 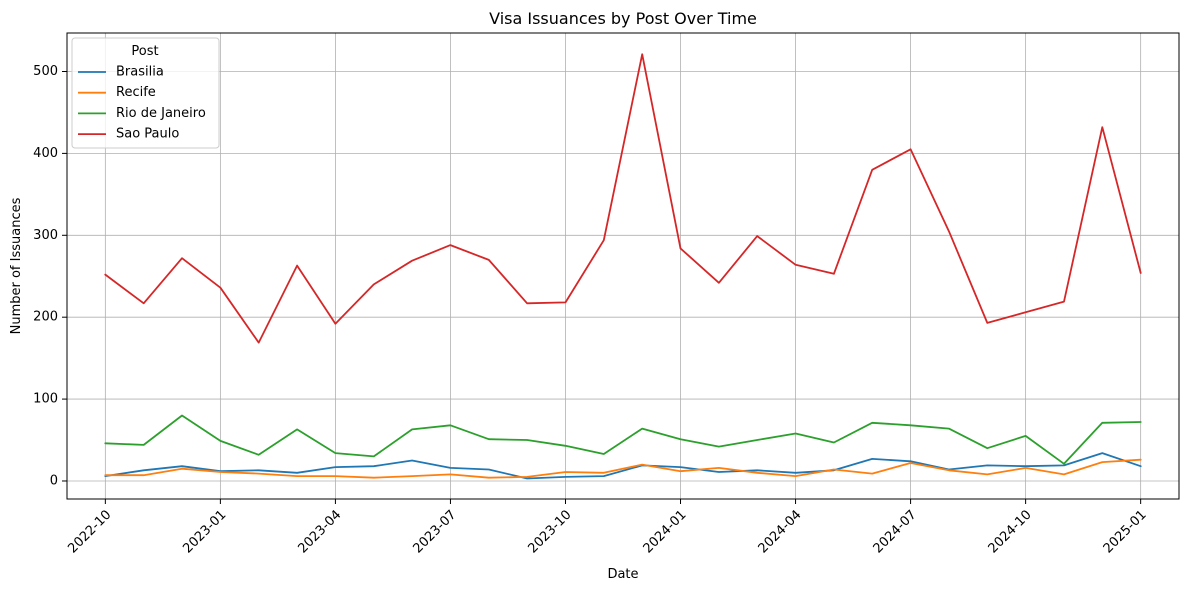 I want to click on y-axis-label: Number of Issuances, so click(x=16, y=265).